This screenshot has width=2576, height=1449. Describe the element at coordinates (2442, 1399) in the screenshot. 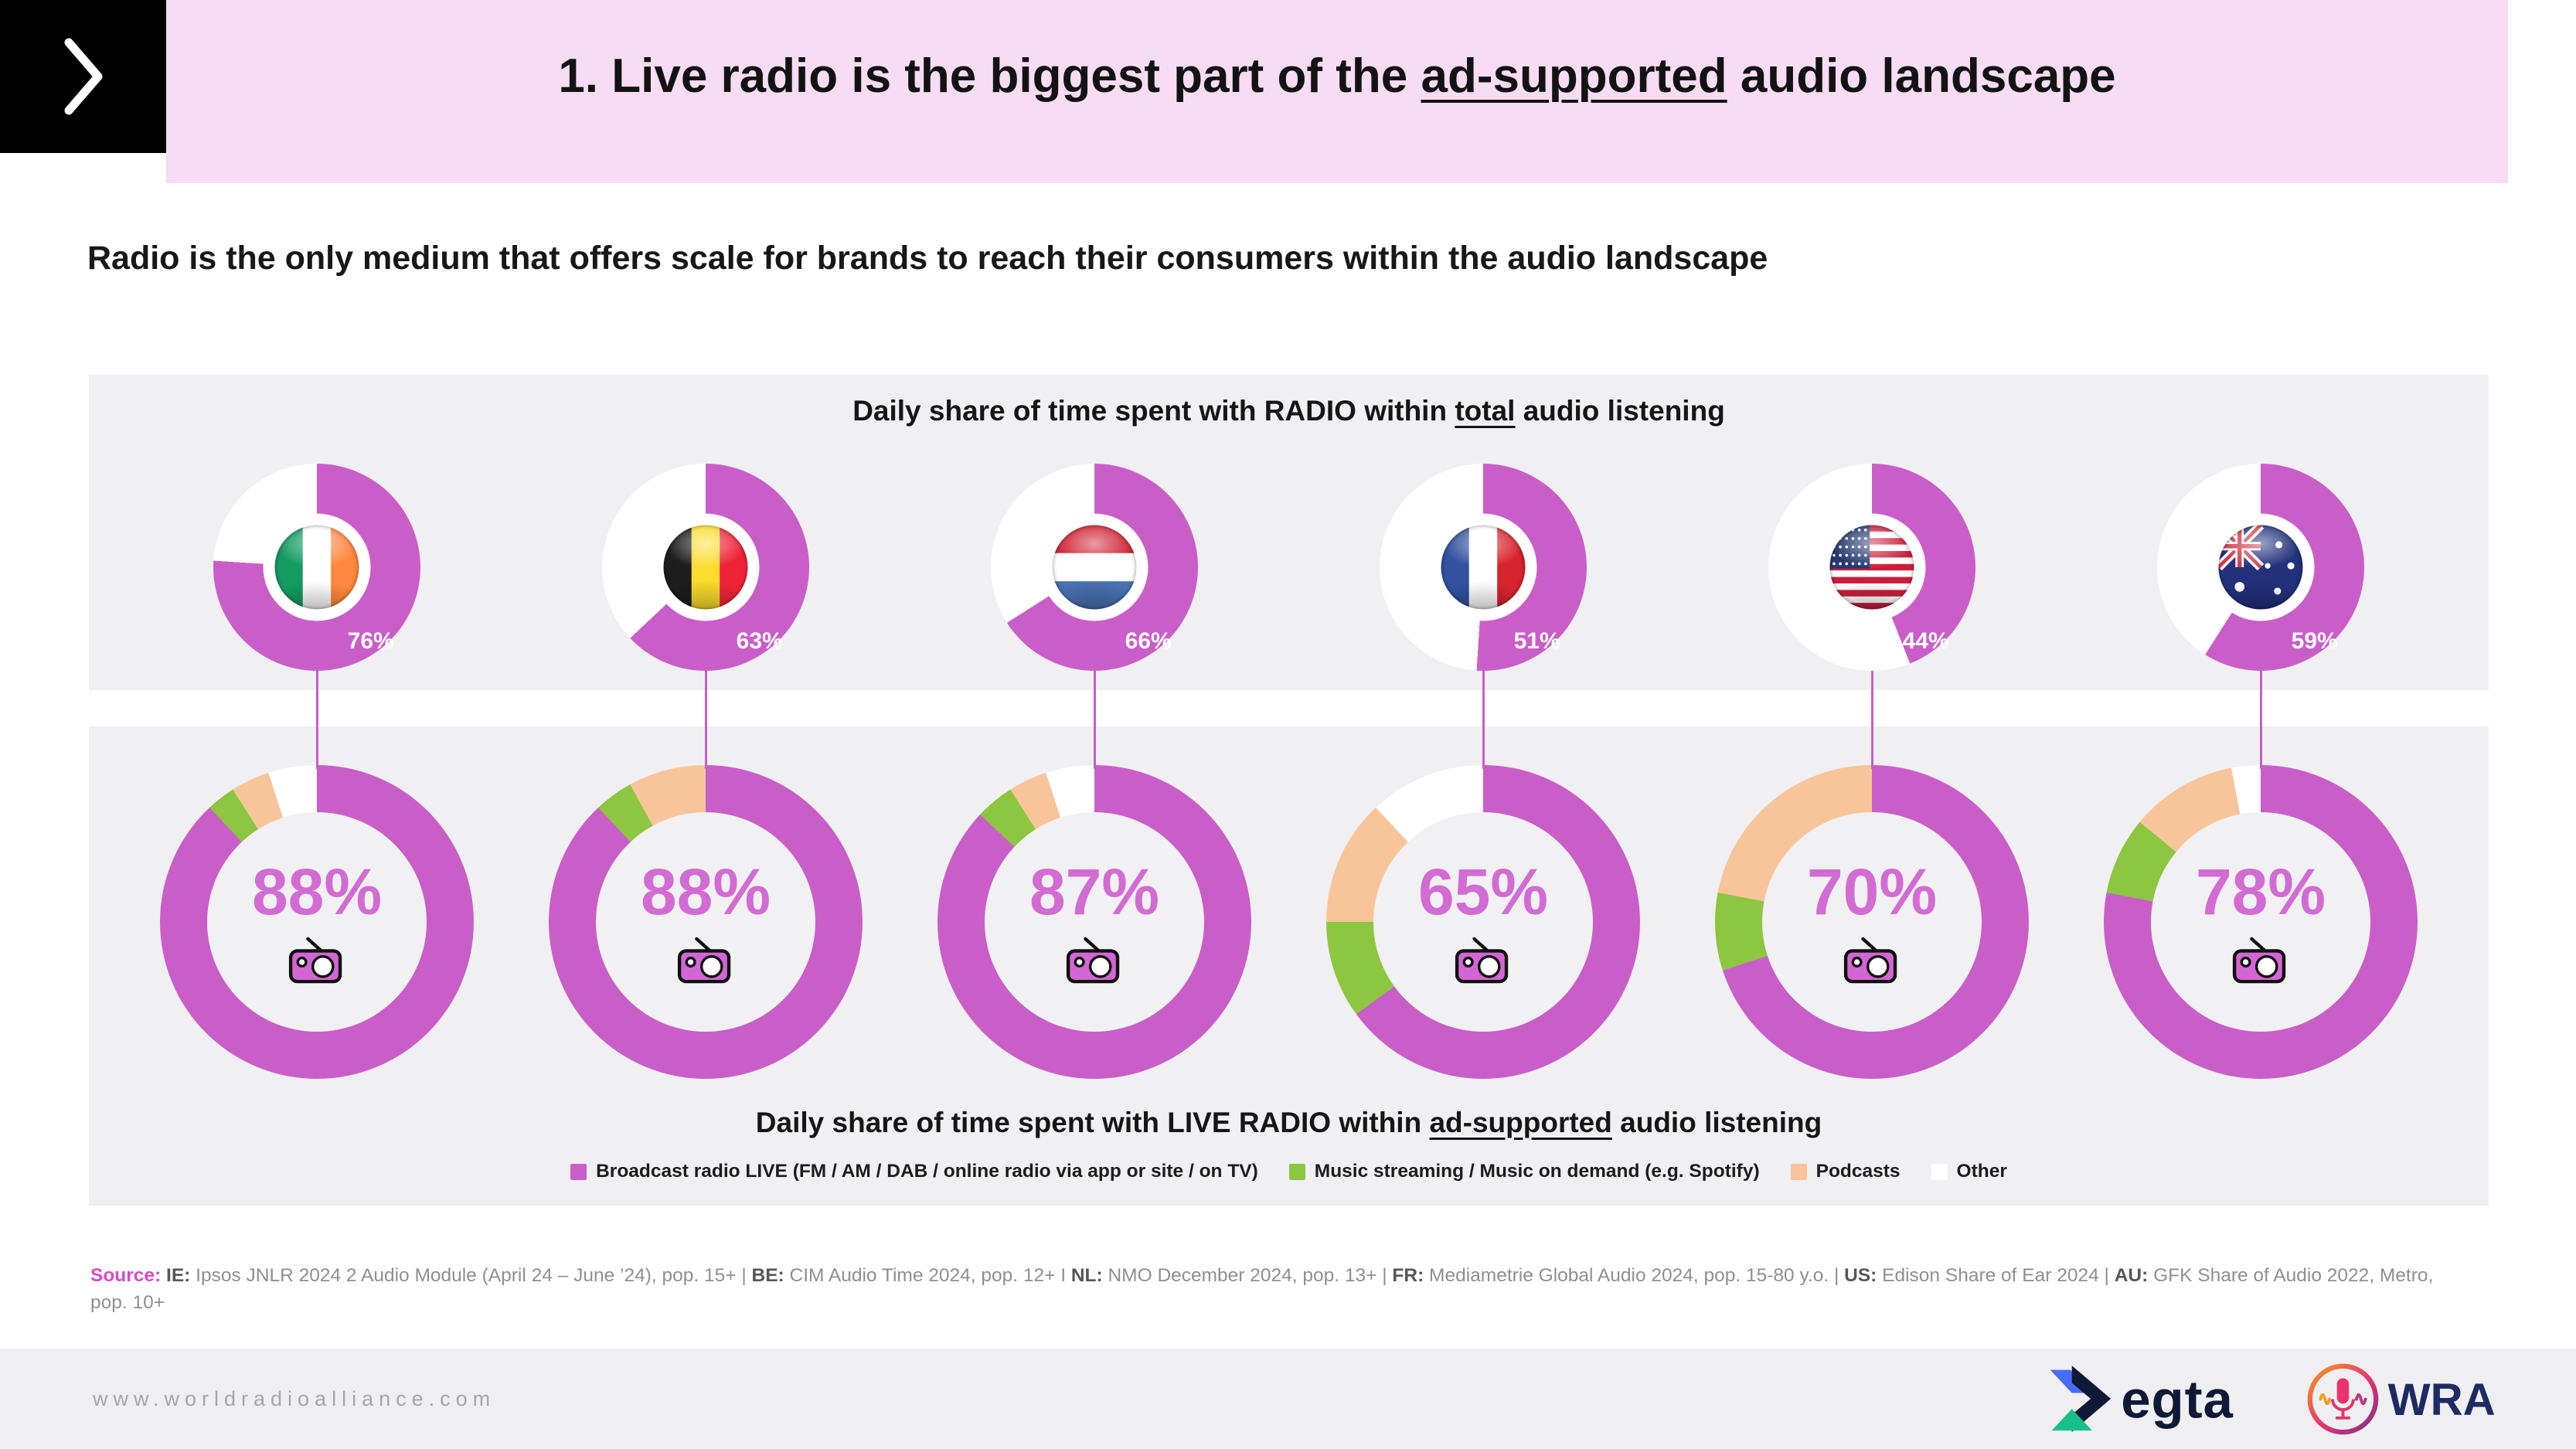

I see `svg-text: WRA` at that location.